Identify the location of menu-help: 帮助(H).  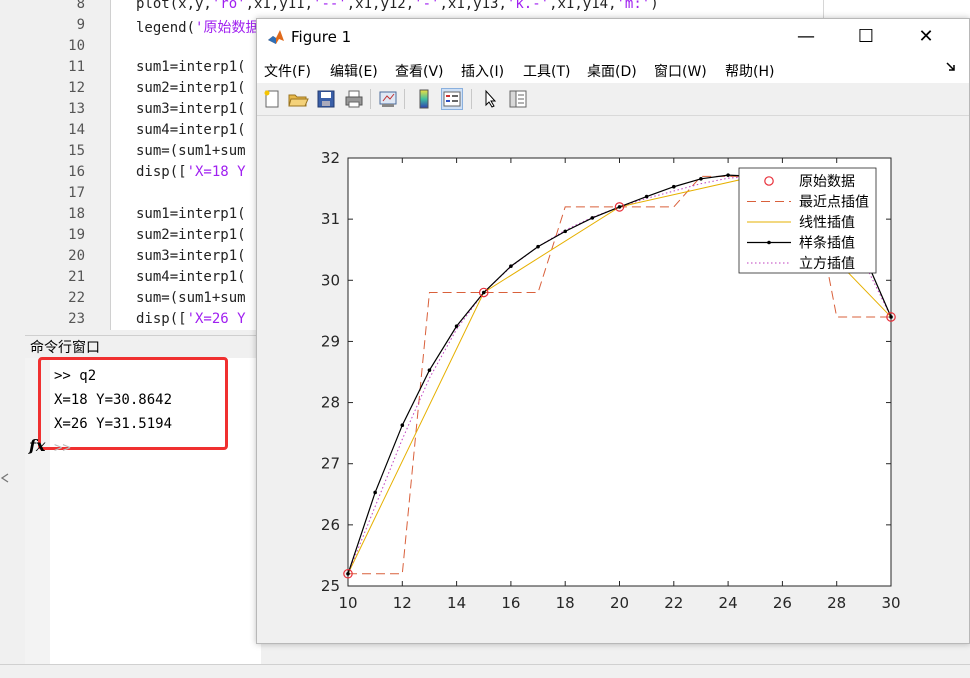
(750, 72).